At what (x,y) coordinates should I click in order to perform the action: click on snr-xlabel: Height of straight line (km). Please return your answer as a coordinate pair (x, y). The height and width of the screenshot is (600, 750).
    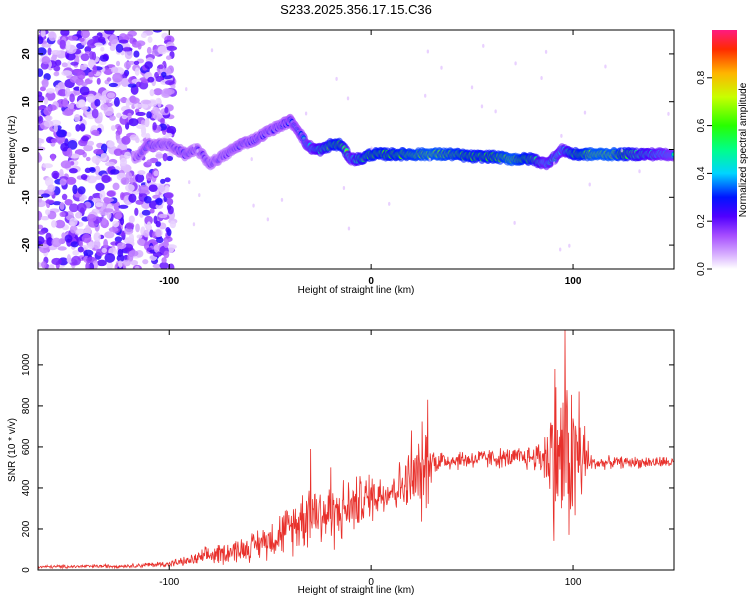
    Looking at the image, I should click on (356, 590).